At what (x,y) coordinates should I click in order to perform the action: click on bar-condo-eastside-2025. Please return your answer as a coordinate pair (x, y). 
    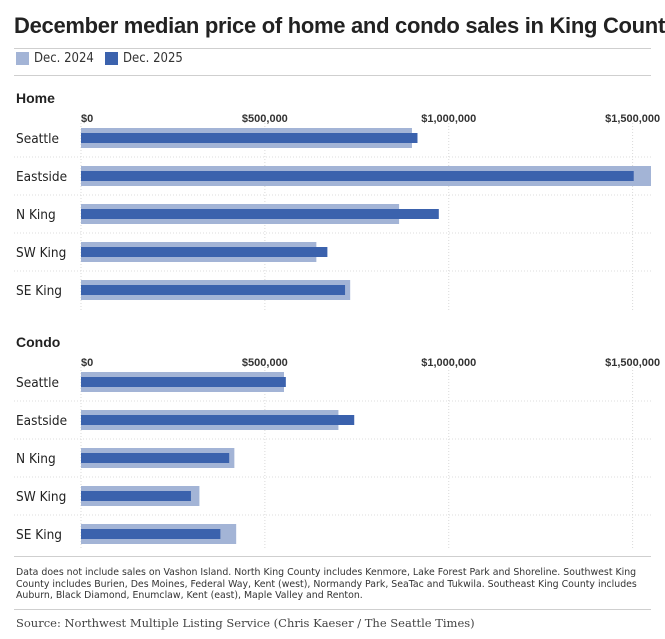
    Looking at the image, I should click on (218, 420).